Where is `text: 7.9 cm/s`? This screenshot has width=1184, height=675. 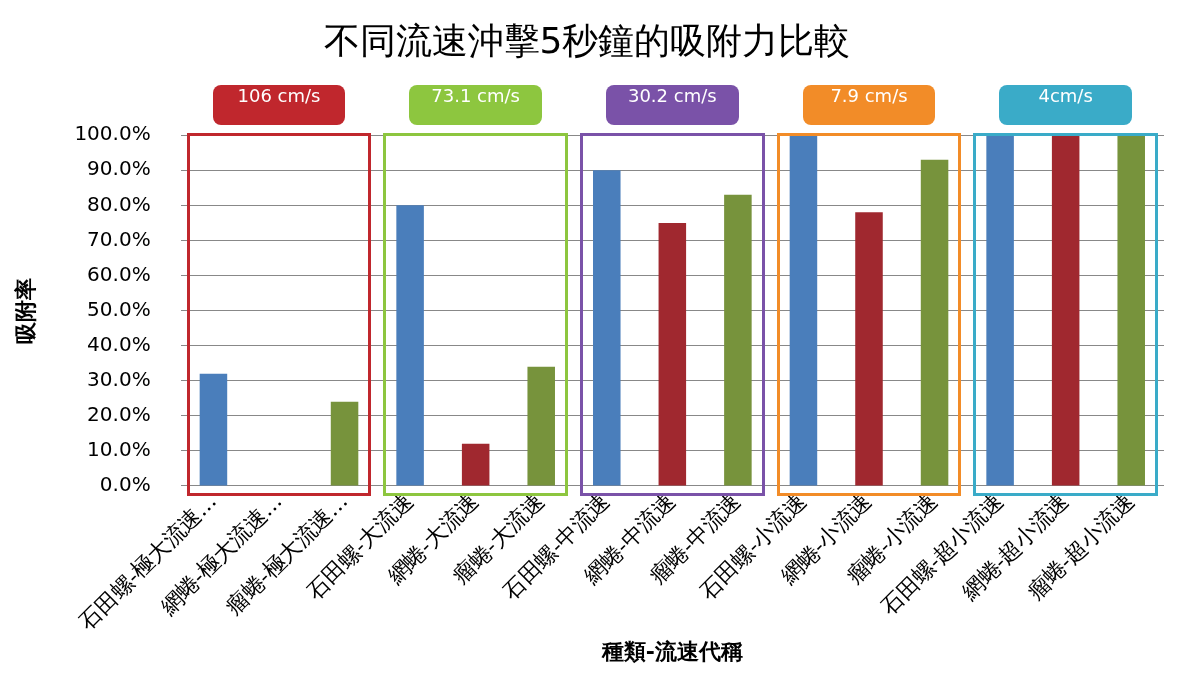 text: 7.9 cm/s is located at coordinates (869, 105).